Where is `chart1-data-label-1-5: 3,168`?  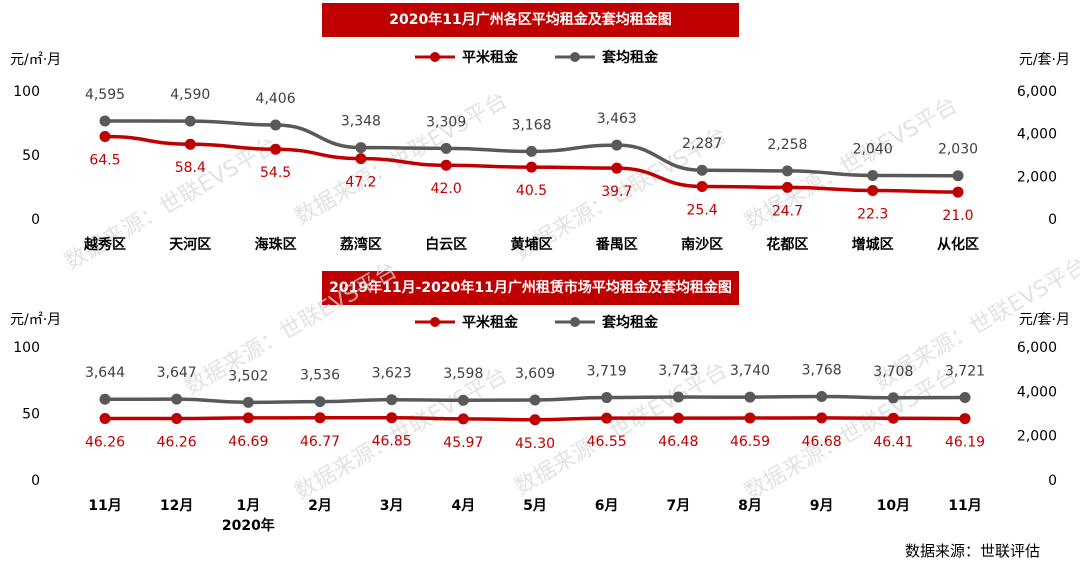 chart1-data-label-1-5: 3,168 is located at coordinates (531, 125).